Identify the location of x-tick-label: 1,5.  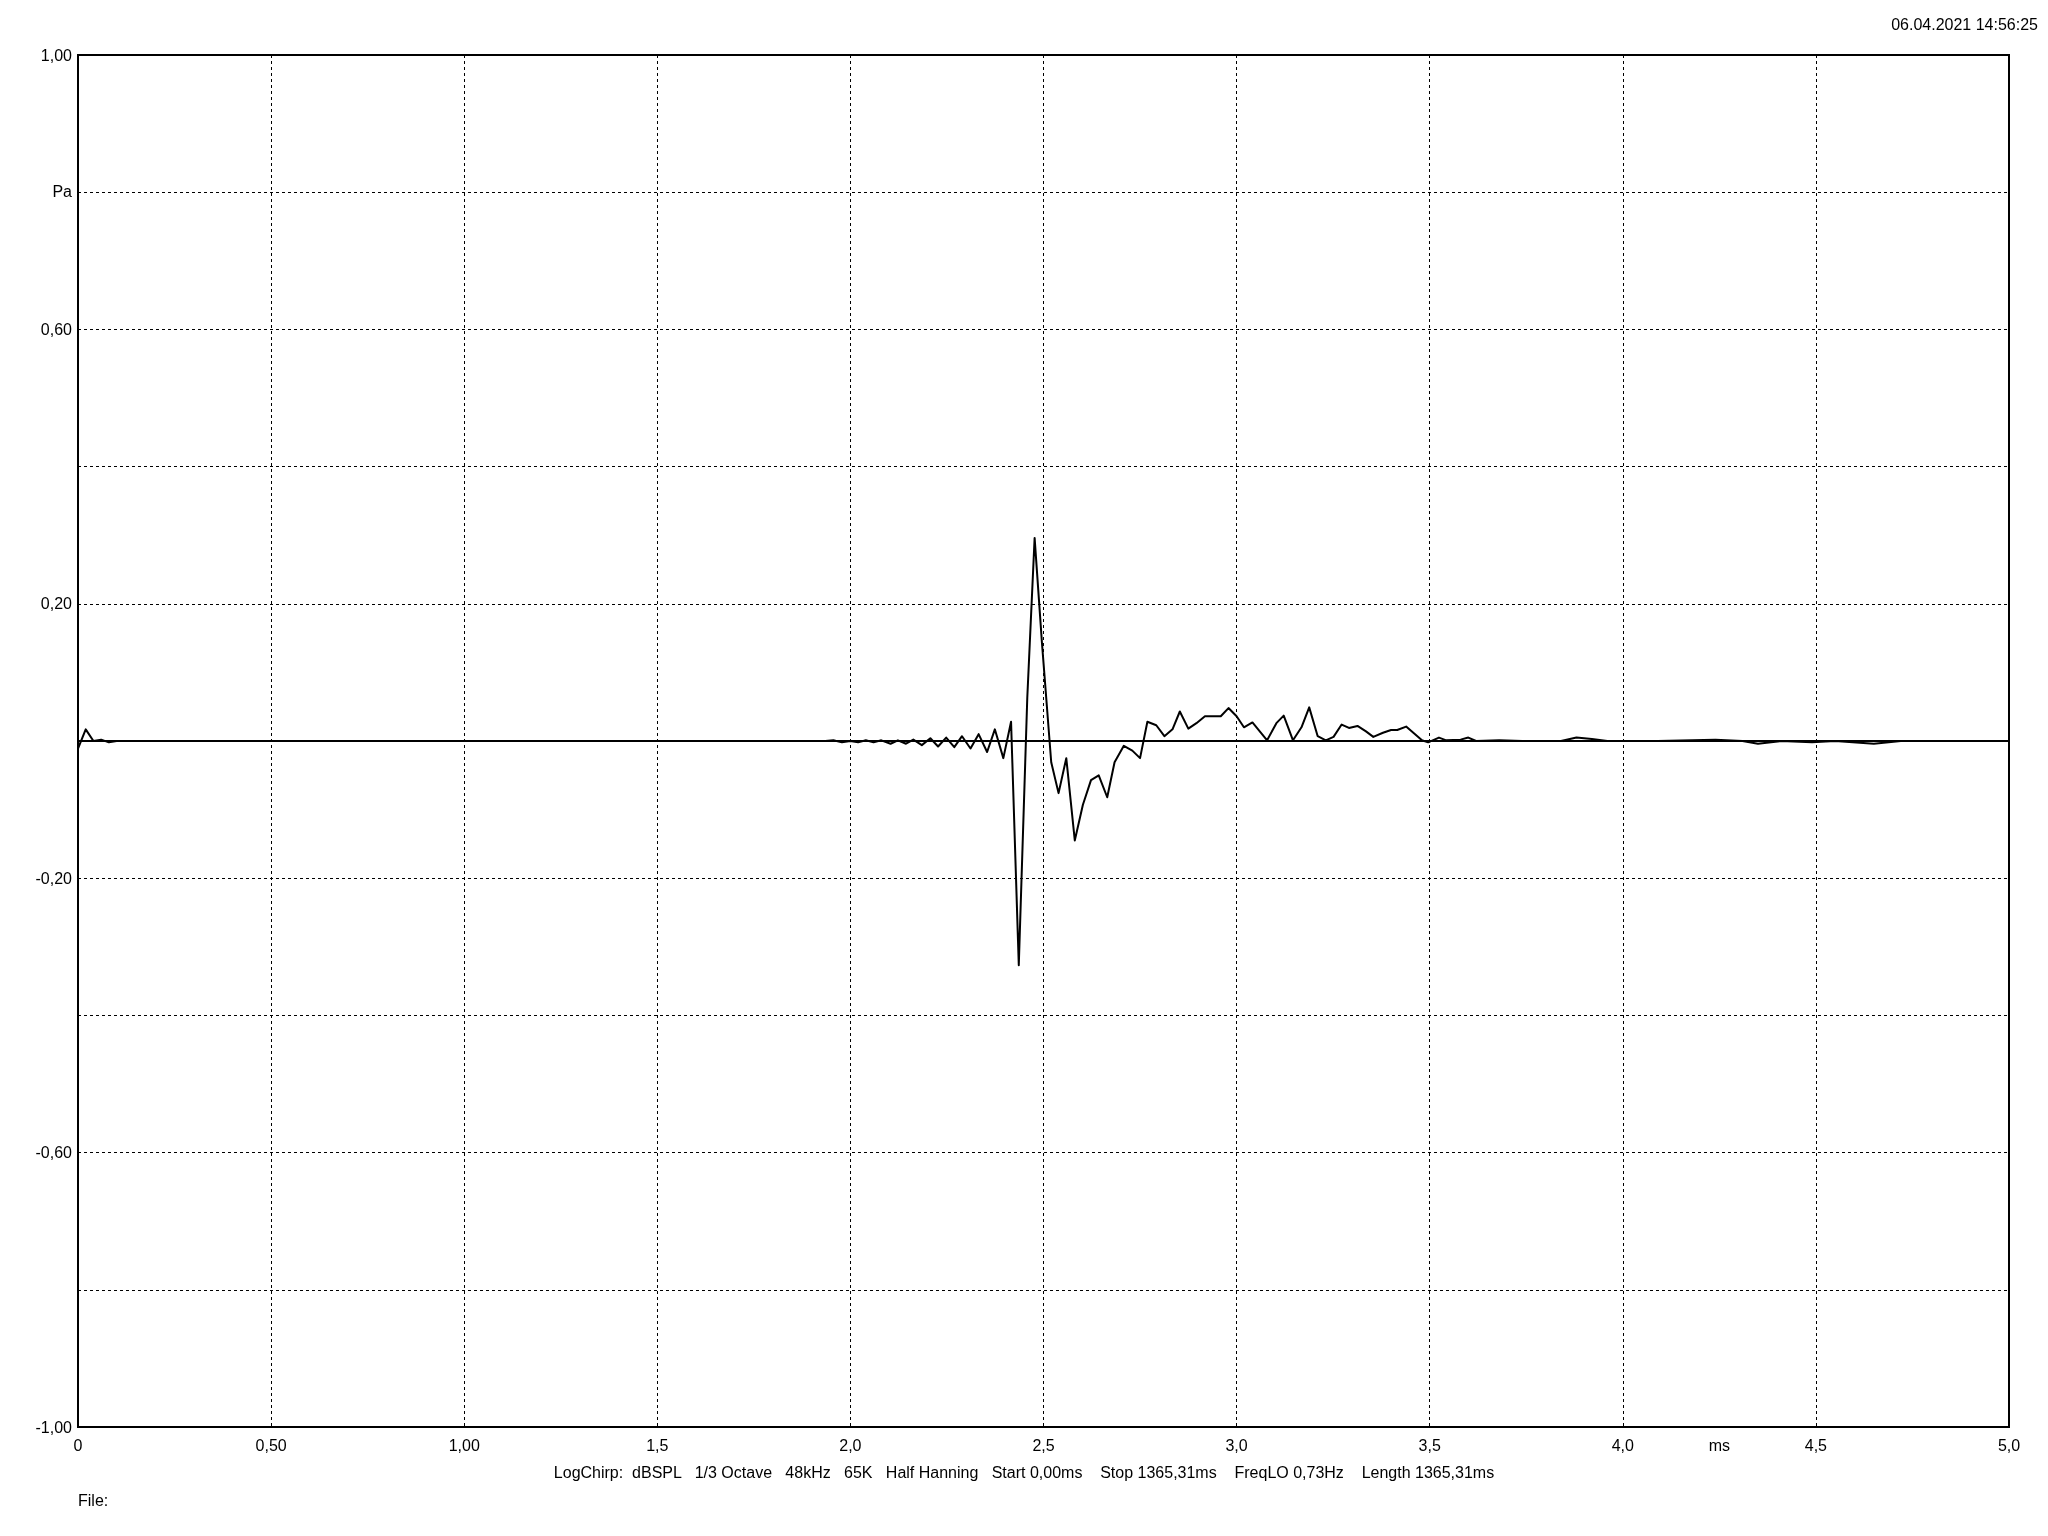
(657, 1445).